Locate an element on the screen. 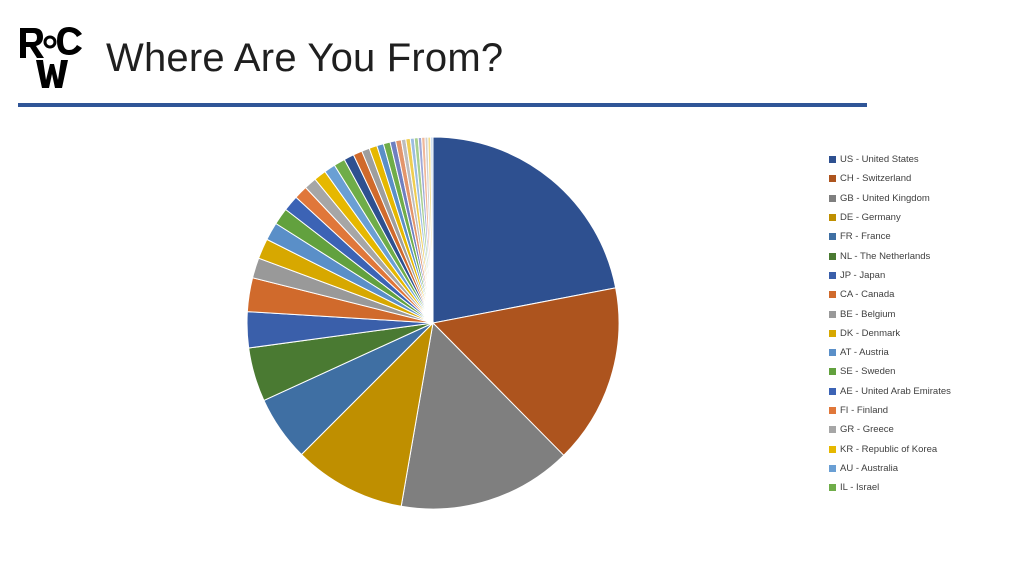 This screenshot has width=1024, height=576. page-title: Where Are You From? is located at coordinates (305, 58).